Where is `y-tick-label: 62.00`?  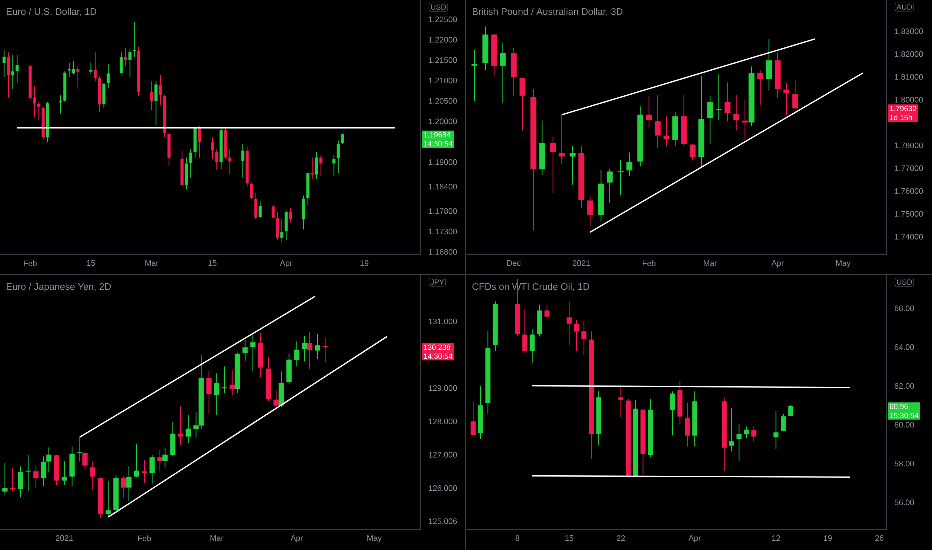
y-tick-label: 62.00 is located at coordinates (904, 386).